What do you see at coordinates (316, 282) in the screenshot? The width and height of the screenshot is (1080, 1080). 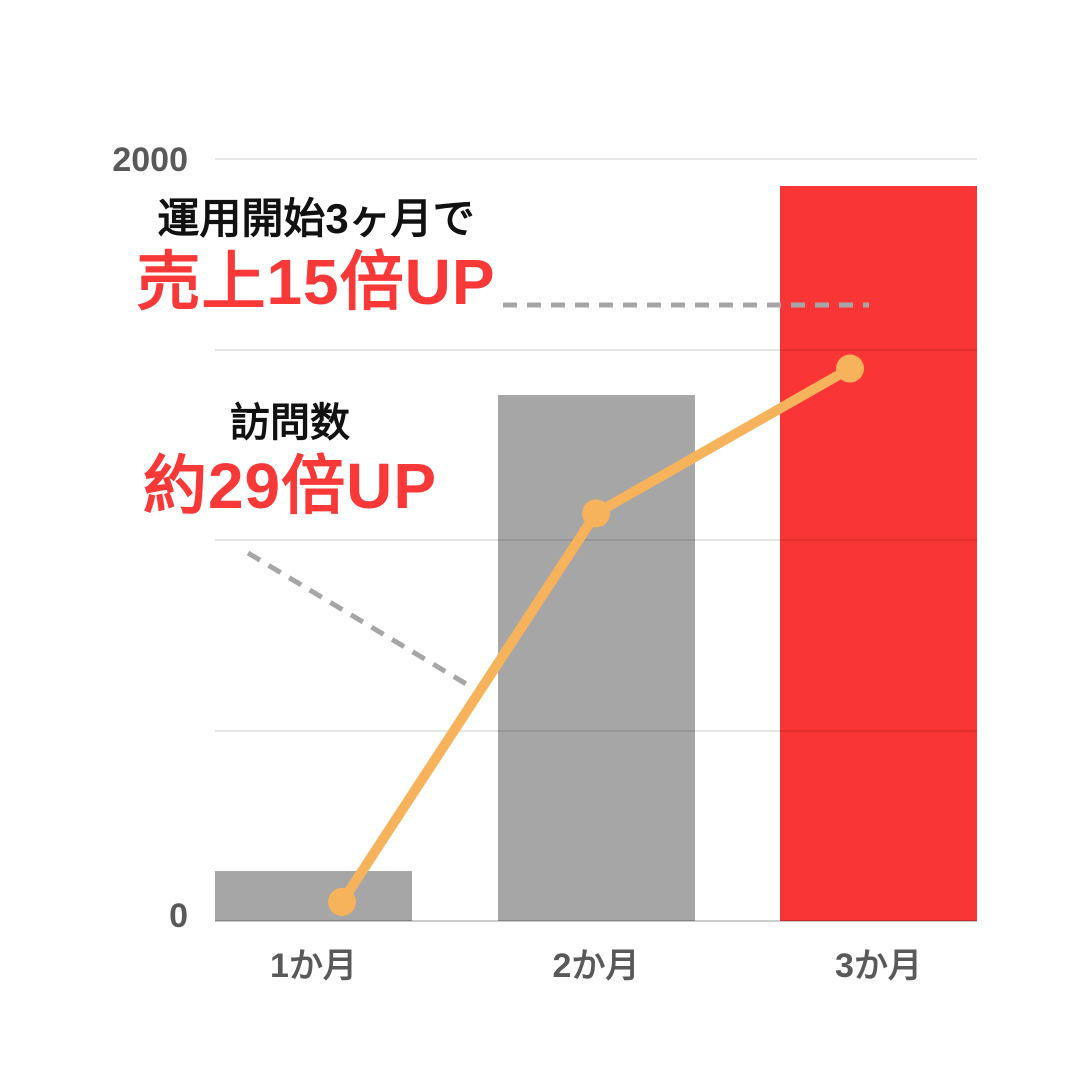 I see `sales-annotation-value: 売上15倍UP` at bounding box center [316, 282].